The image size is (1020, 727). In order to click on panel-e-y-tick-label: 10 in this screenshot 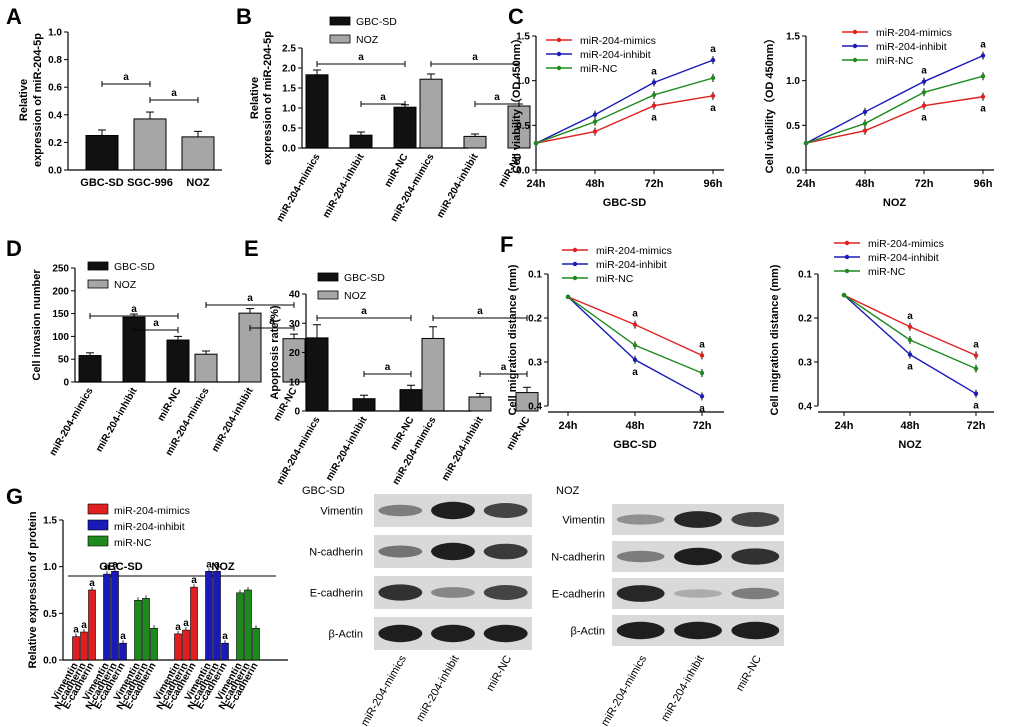, I will do `click(295, 382)`.